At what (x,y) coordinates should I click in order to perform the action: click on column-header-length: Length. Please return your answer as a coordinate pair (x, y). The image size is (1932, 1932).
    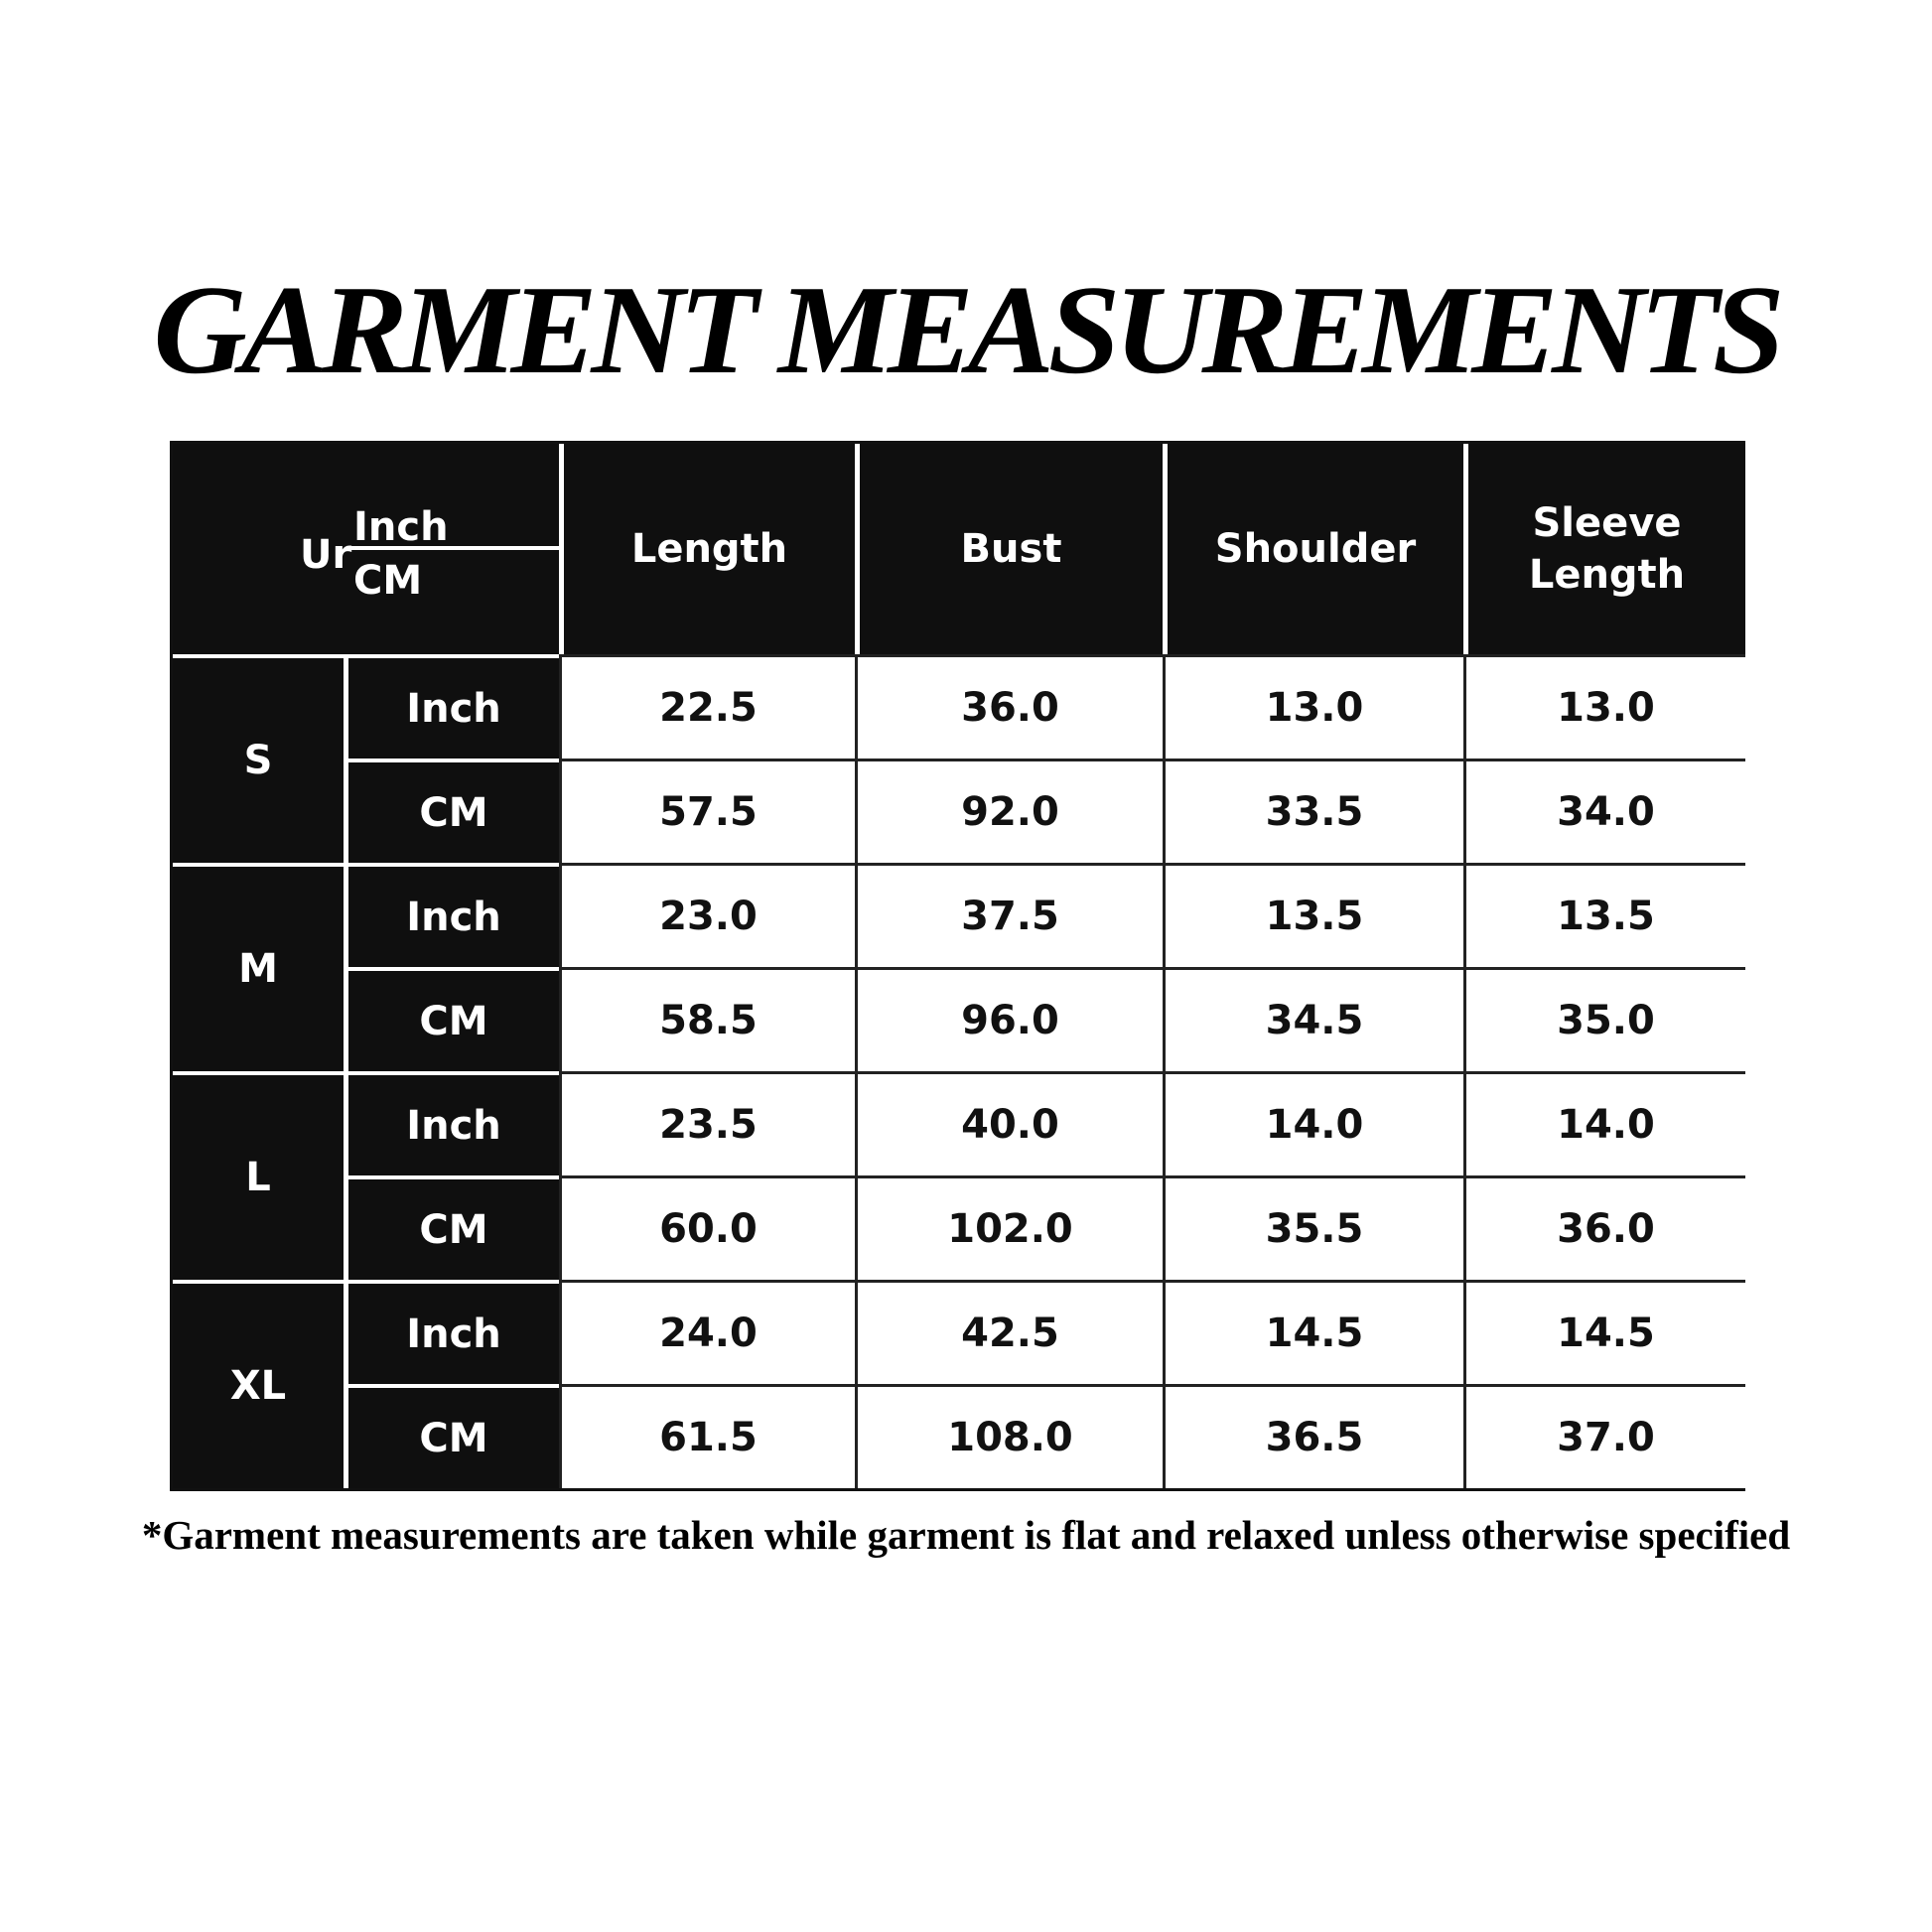
    Looking at the image, I should click on (707, 549).